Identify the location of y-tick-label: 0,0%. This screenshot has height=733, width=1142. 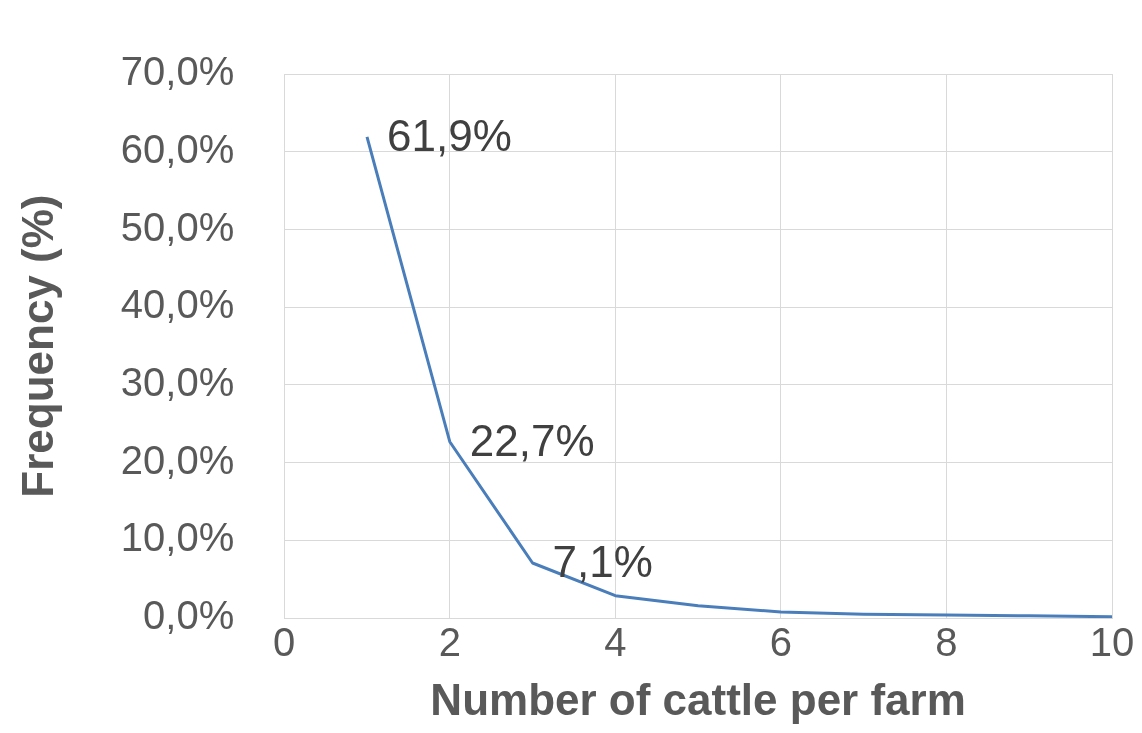
(189, 615).